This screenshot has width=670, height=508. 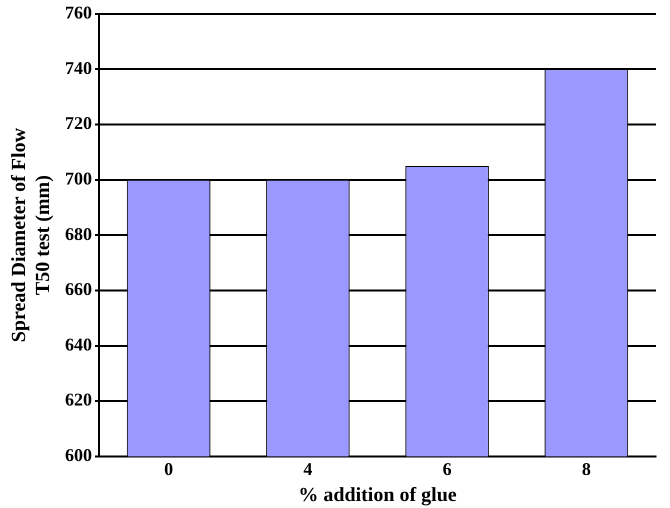 What do you see at coordinates (307, 468) in the screenshot?
I see `x-tick-label: 4` at bounding box center [307, 468].